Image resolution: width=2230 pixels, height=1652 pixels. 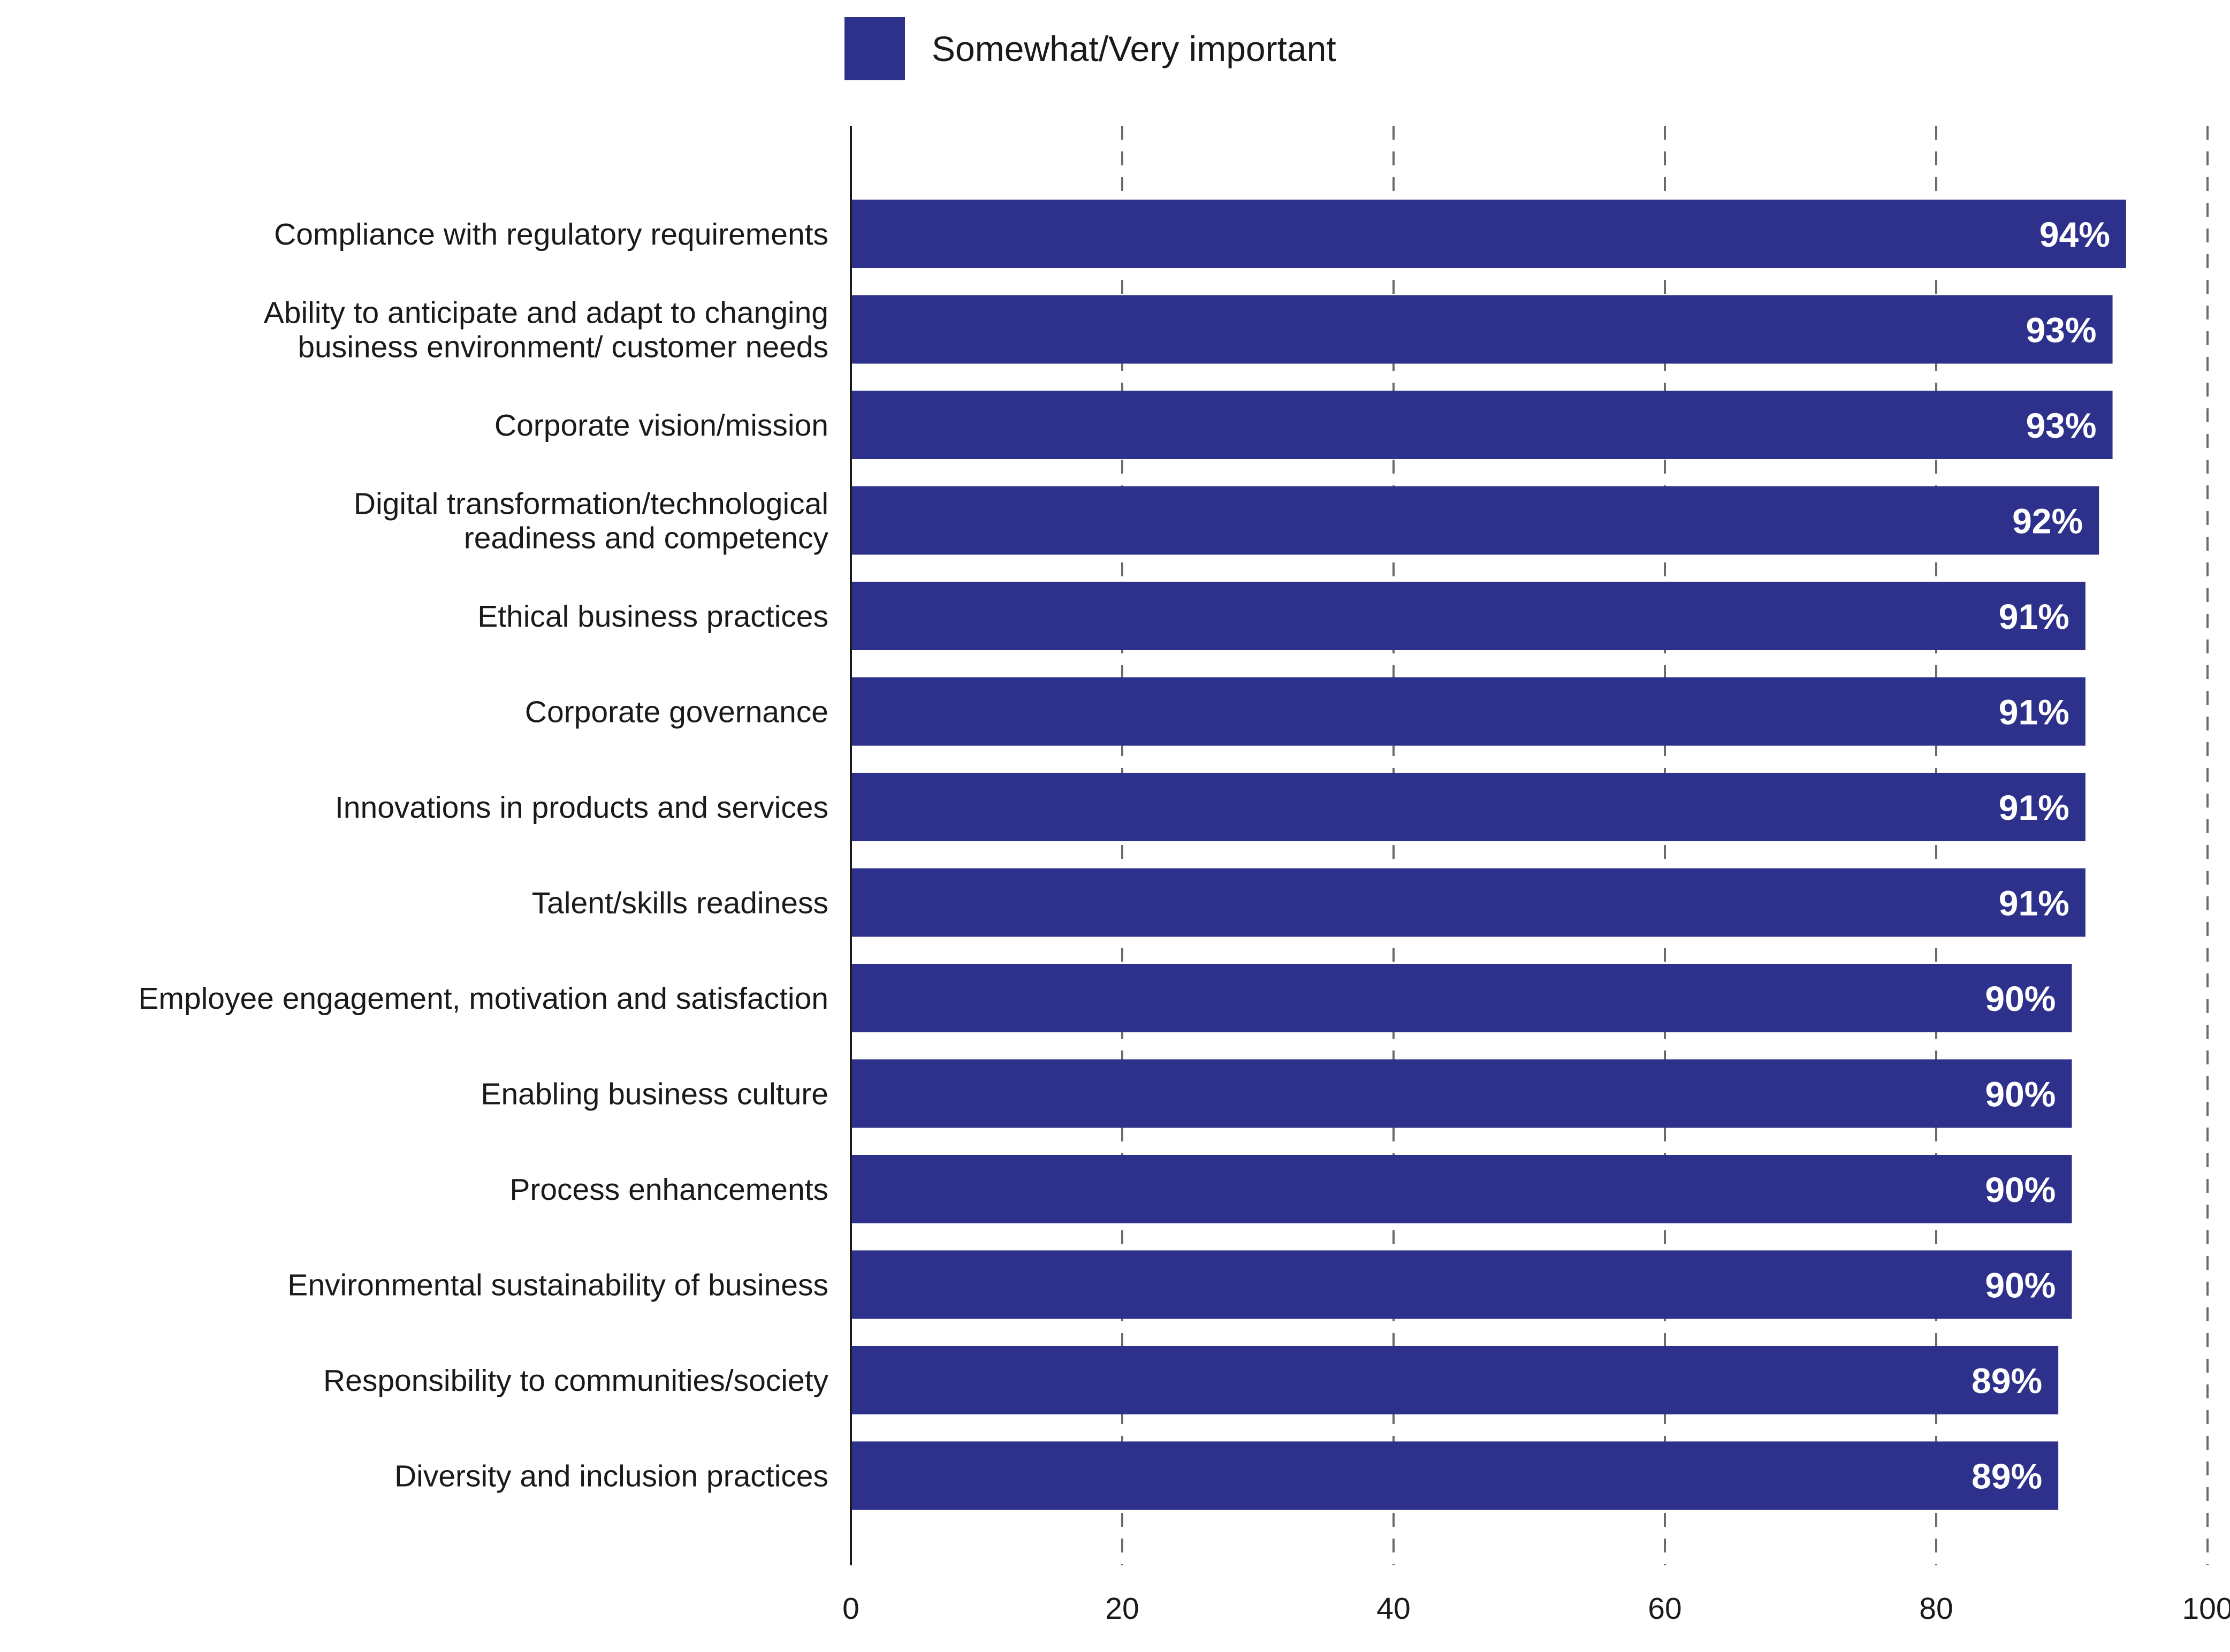 I want to click on category-label: Enabling business culture, so click(x=654, y=1094).